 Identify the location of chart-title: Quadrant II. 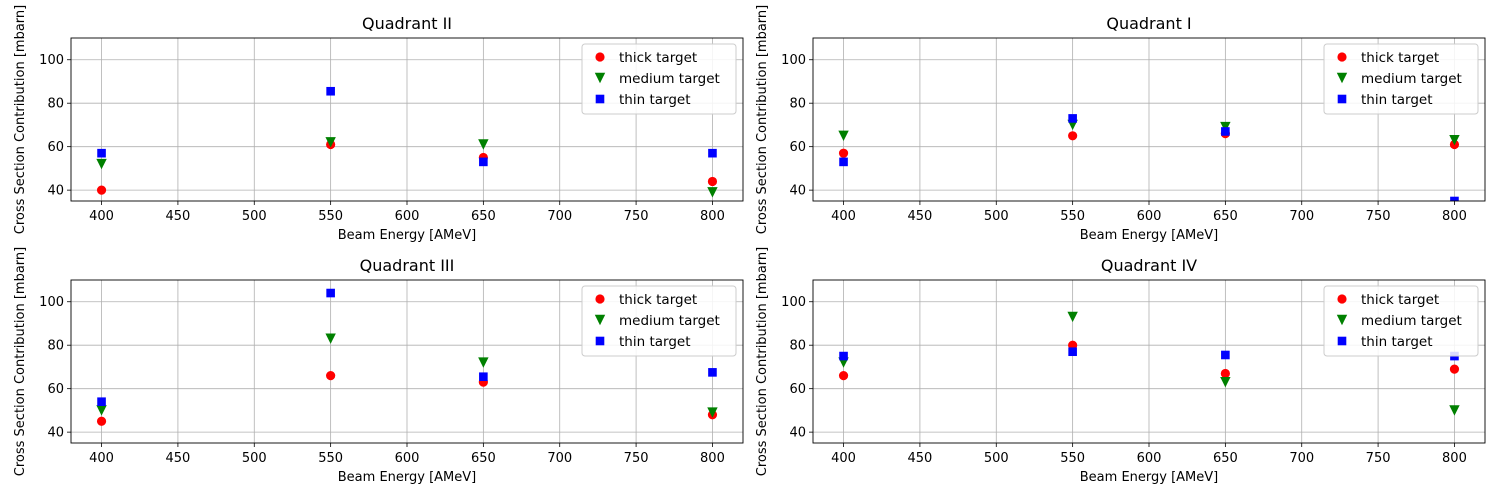
(407, 23).